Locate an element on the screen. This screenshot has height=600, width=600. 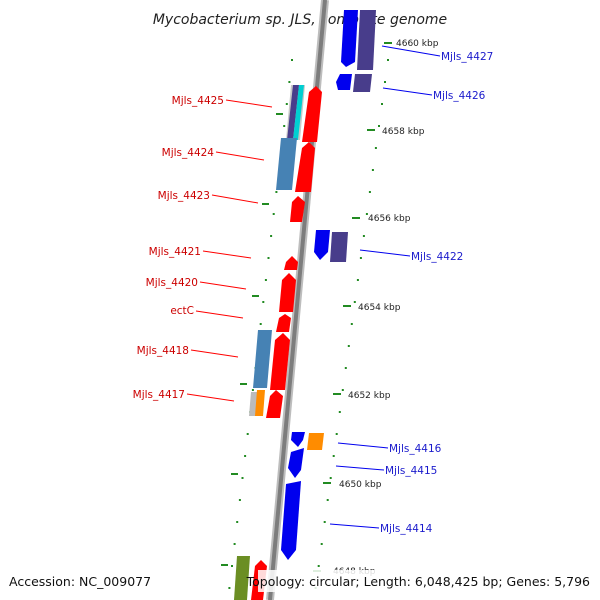
inner-track-ticks is located at coordinates (252, 339).